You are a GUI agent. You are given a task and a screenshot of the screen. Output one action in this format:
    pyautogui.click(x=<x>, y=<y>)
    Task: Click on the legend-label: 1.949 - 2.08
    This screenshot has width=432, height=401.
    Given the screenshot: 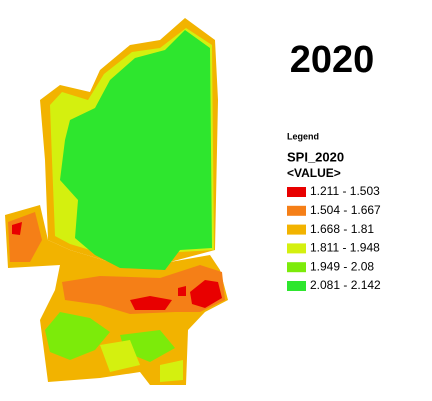 What is the action you would take?
    pyautogui.click(x=342, y=266)
    